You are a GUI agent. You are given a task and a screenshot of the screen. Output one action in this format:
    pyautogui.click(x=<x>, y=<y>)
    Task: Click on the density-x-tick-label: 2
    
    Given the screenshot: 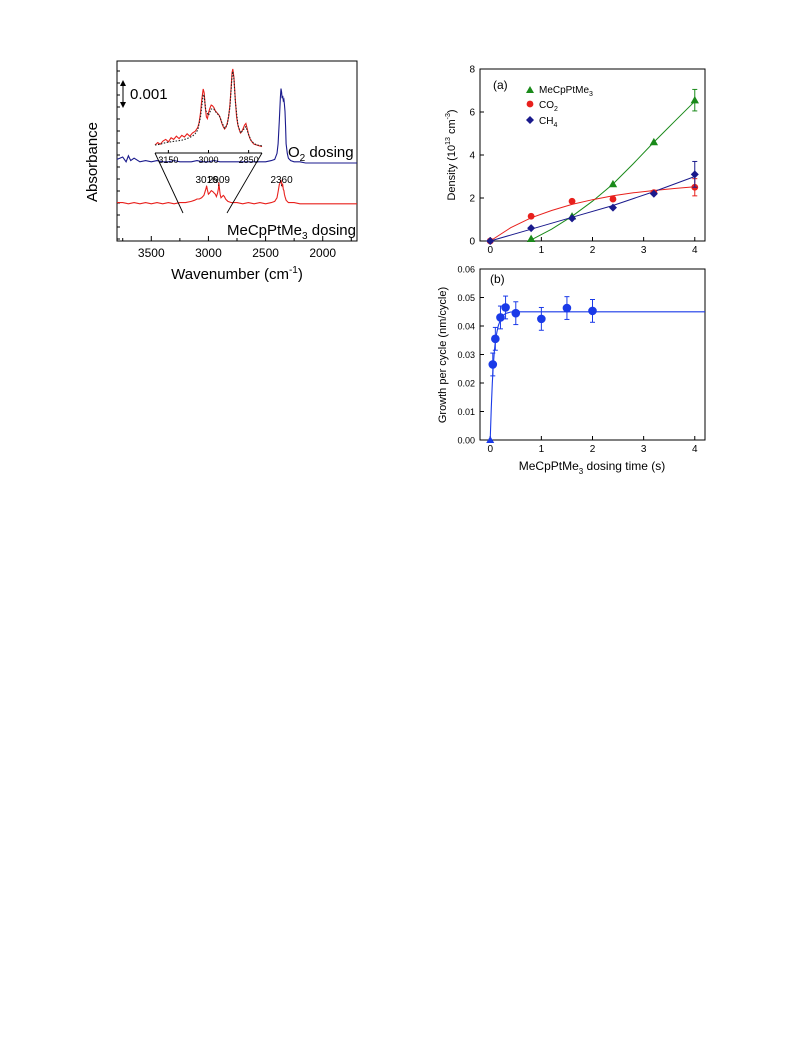 What is the action you would take?
    pyautogui.click(x=593, y=250)
    